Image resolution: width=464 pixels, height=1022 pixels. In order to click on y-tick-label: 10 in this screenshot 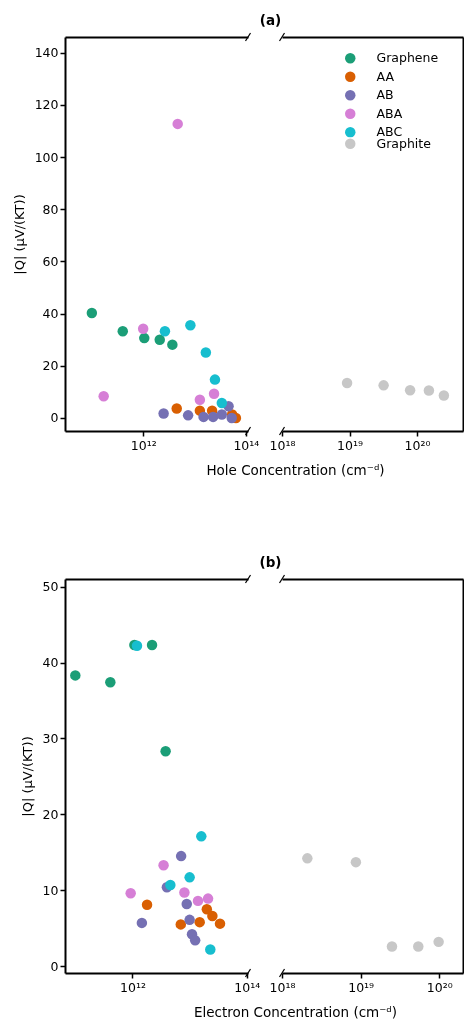, I will do `click(50, 890)`.